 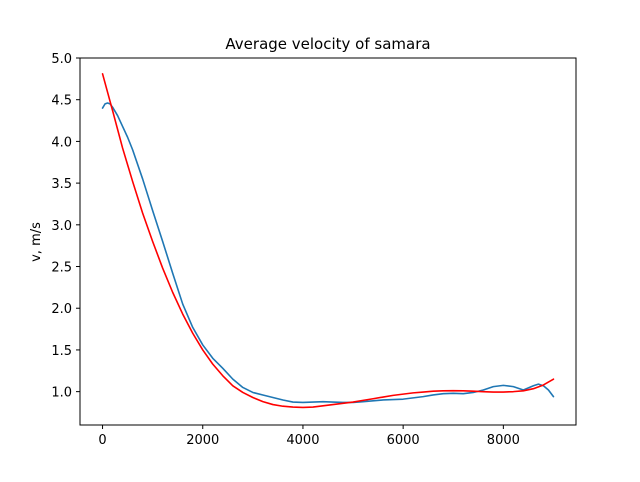 I want to click on chart-title: Average velocity of samara, so click(x=327, y=44).